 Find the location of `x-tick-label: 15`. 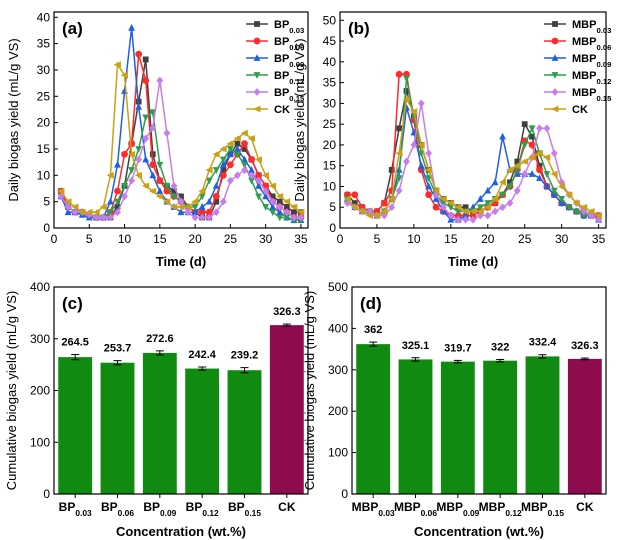

x-tick-label: 15 is located at coordinates (160, 239).